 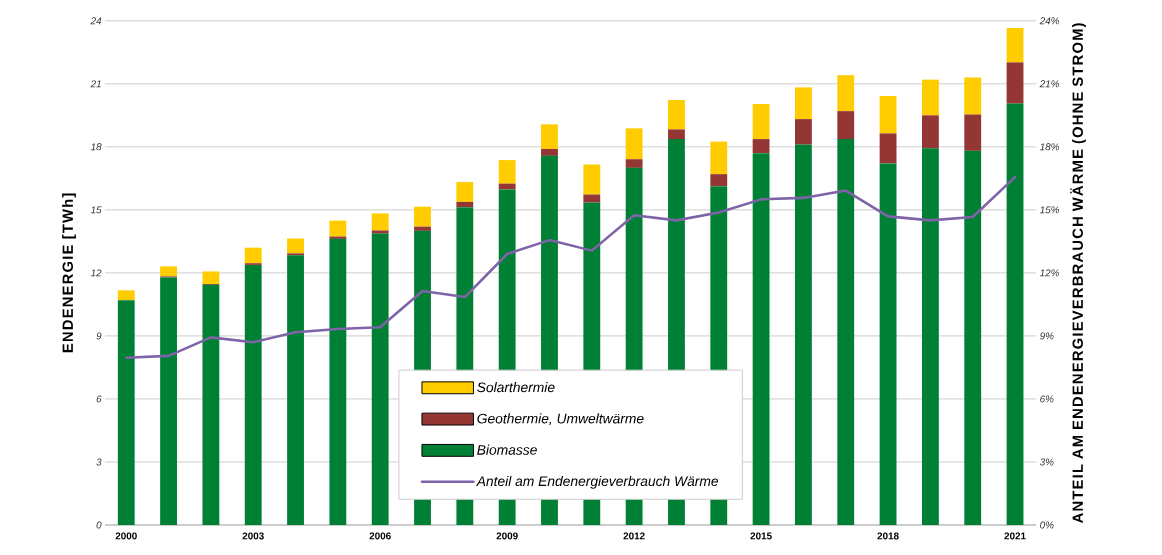 I want to click on y-tick-label: 6, so click(x=99, y=399).